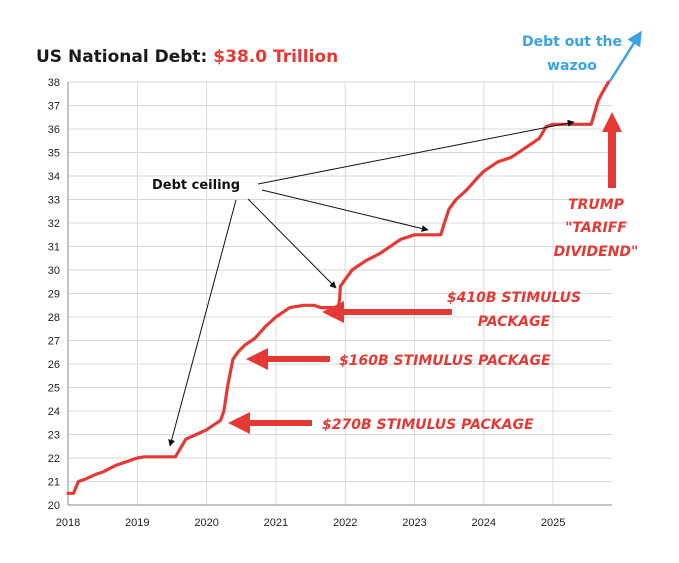 The image size is (679, 563). What do you see at coordinates (414, 523) in the screenshot?
I see `x-tick-label: 2023` at bounding box center [414, 523].